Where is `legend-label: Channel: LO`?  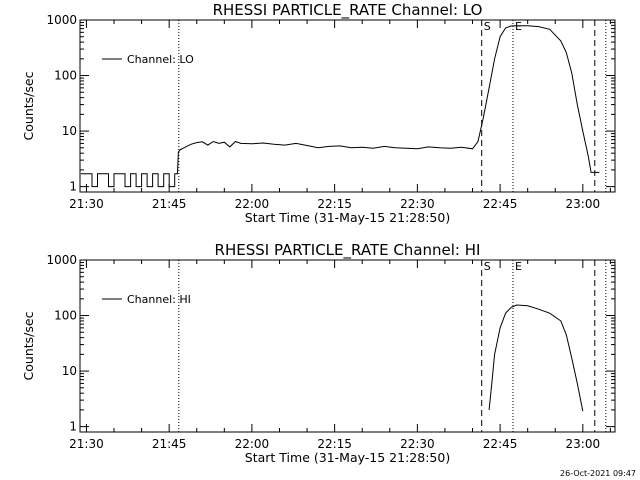
legend-label: Channel: LO is located at coordinates (160, 59).